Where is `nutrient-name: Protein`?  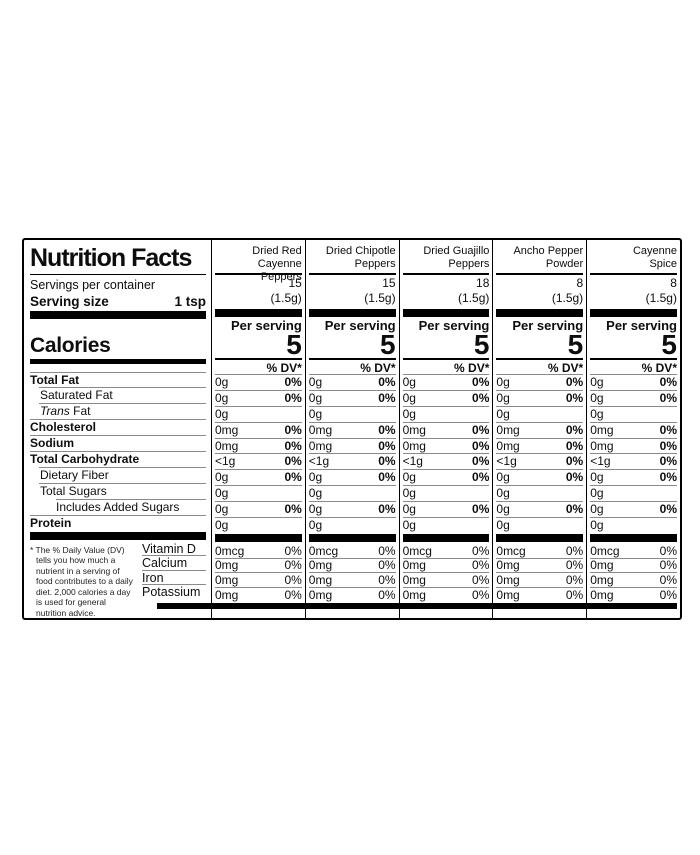 nutrient-name: Protein is located at coordinates (51, 522).